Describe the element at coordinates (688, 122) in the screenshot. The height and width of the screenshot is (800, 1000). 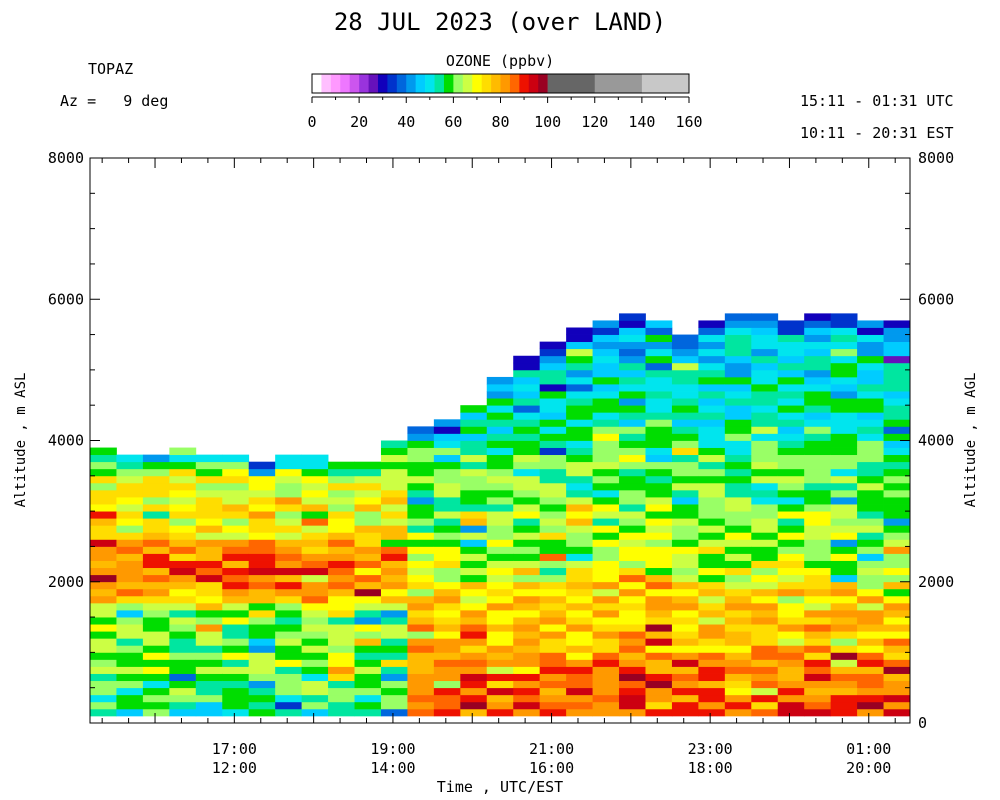
I see `colorbar-tick-label: 160` at that location.